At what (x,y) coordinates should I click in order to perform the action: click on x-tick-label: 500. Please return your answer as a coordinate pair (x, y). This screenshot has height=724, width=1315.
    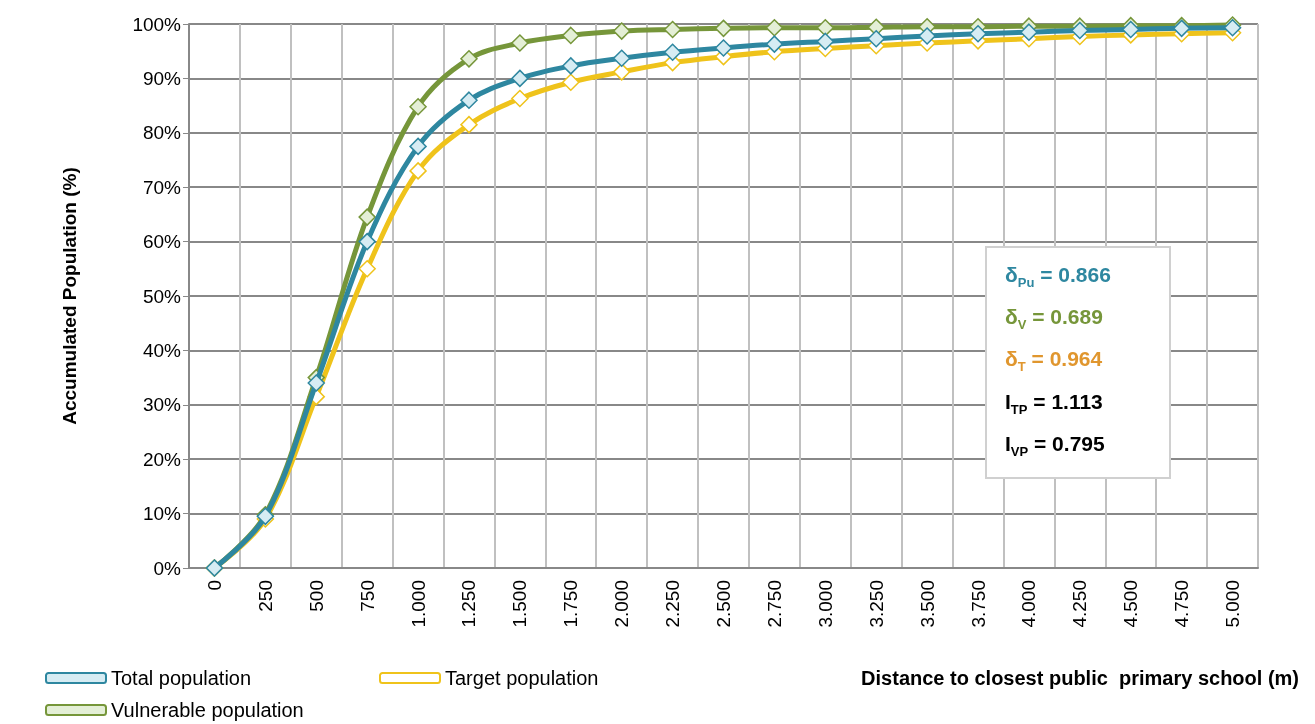
    Looking at the image, I should click on (316, 596).